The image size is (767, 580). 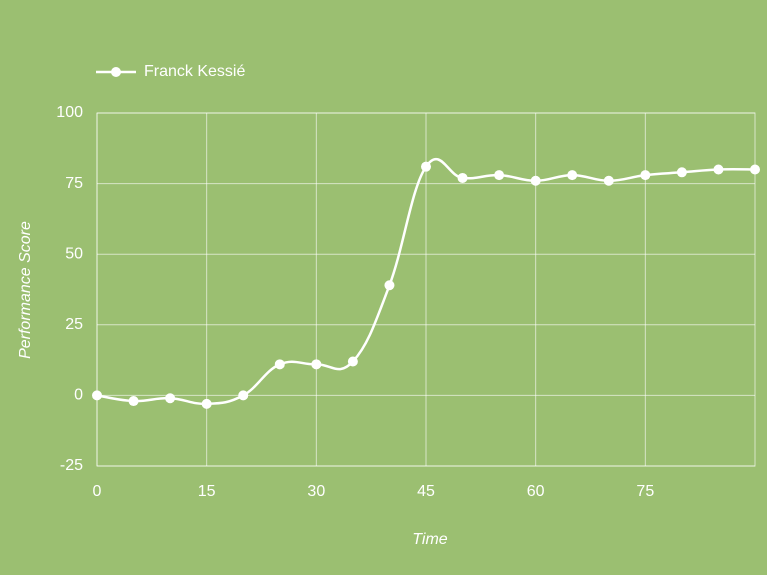 What do you see at coordinates (97, 491) in the screenshot?
I see `x-tick-label: 0` at bounding box center [97, 491].